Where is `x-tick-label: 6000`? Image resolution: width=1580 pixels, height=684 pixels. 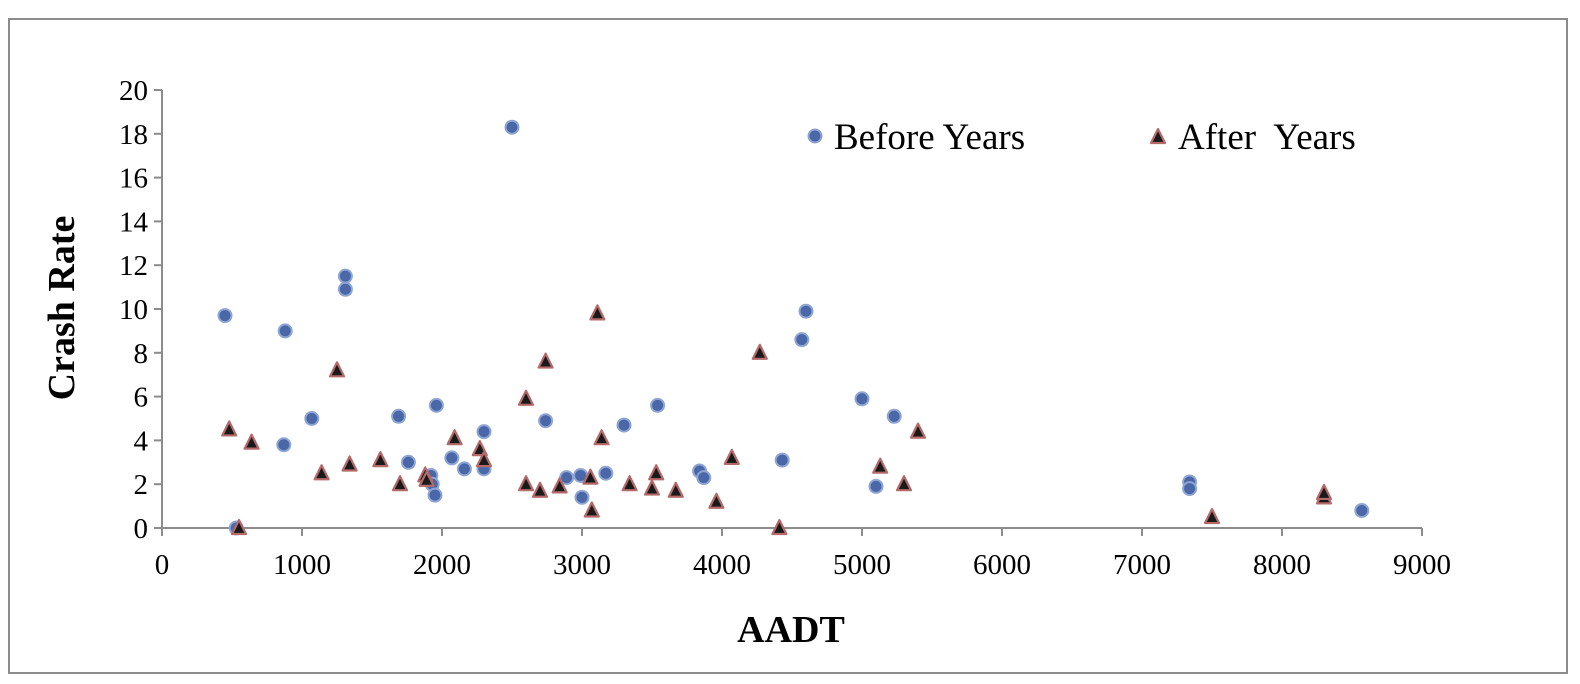
x-tick-label: 6000 is located at coordinates (1002, 565).